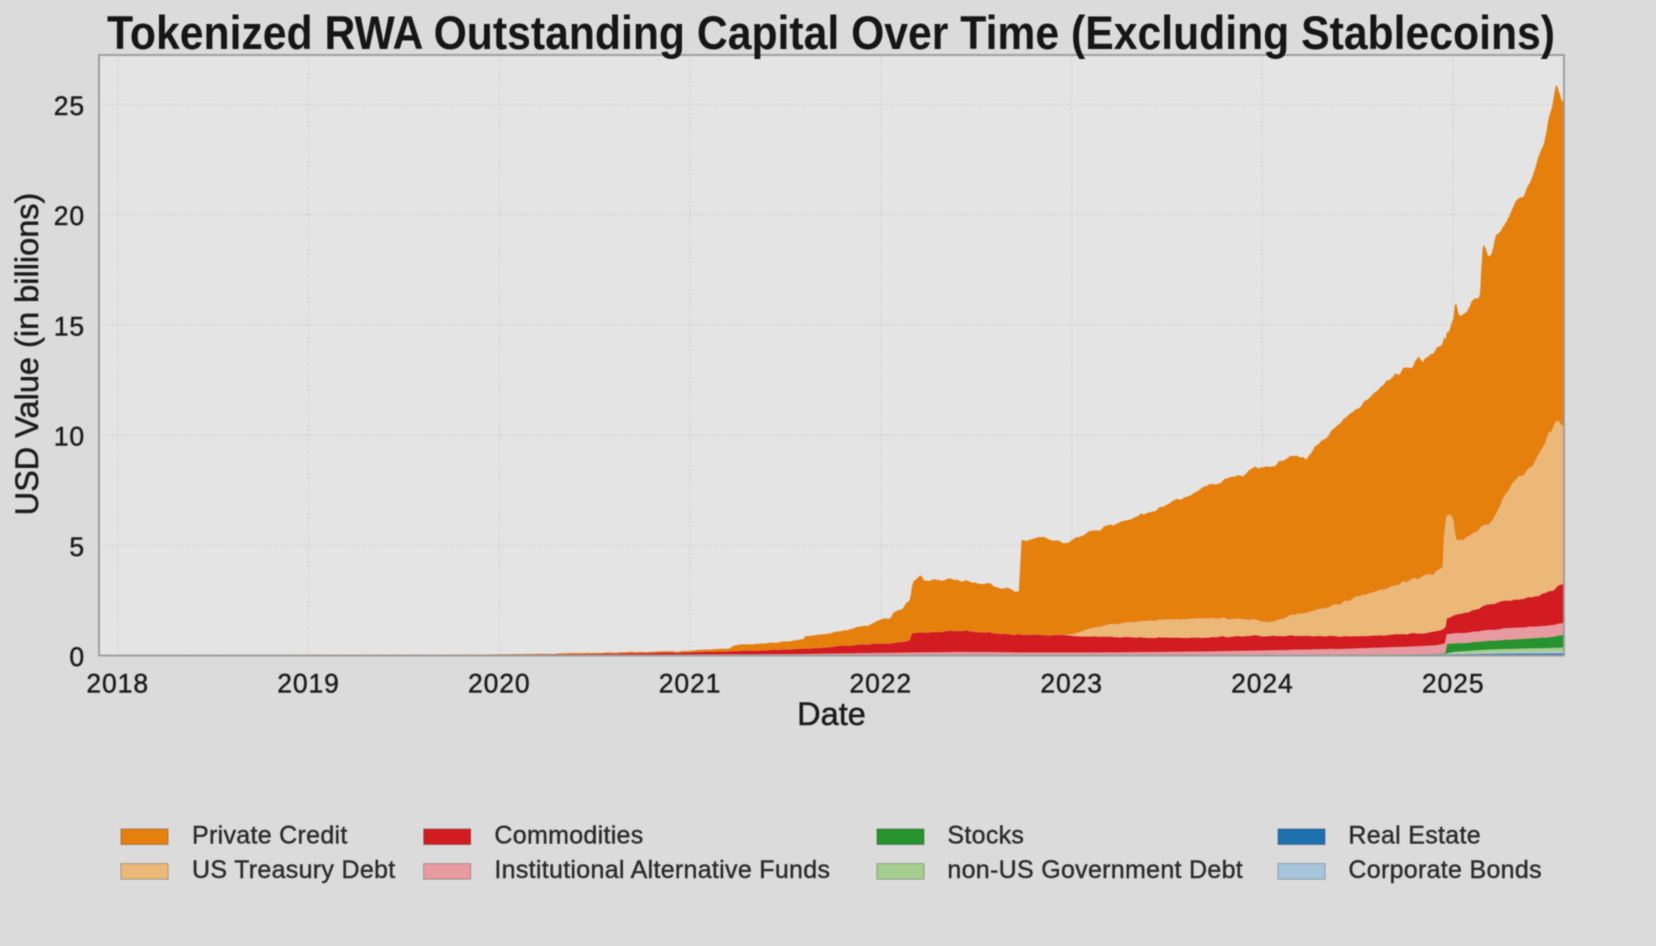  What do you see at coordinates (690, 684) in the screenshot?
I see `svg-text: 2021` at bounding box center [690, 684].